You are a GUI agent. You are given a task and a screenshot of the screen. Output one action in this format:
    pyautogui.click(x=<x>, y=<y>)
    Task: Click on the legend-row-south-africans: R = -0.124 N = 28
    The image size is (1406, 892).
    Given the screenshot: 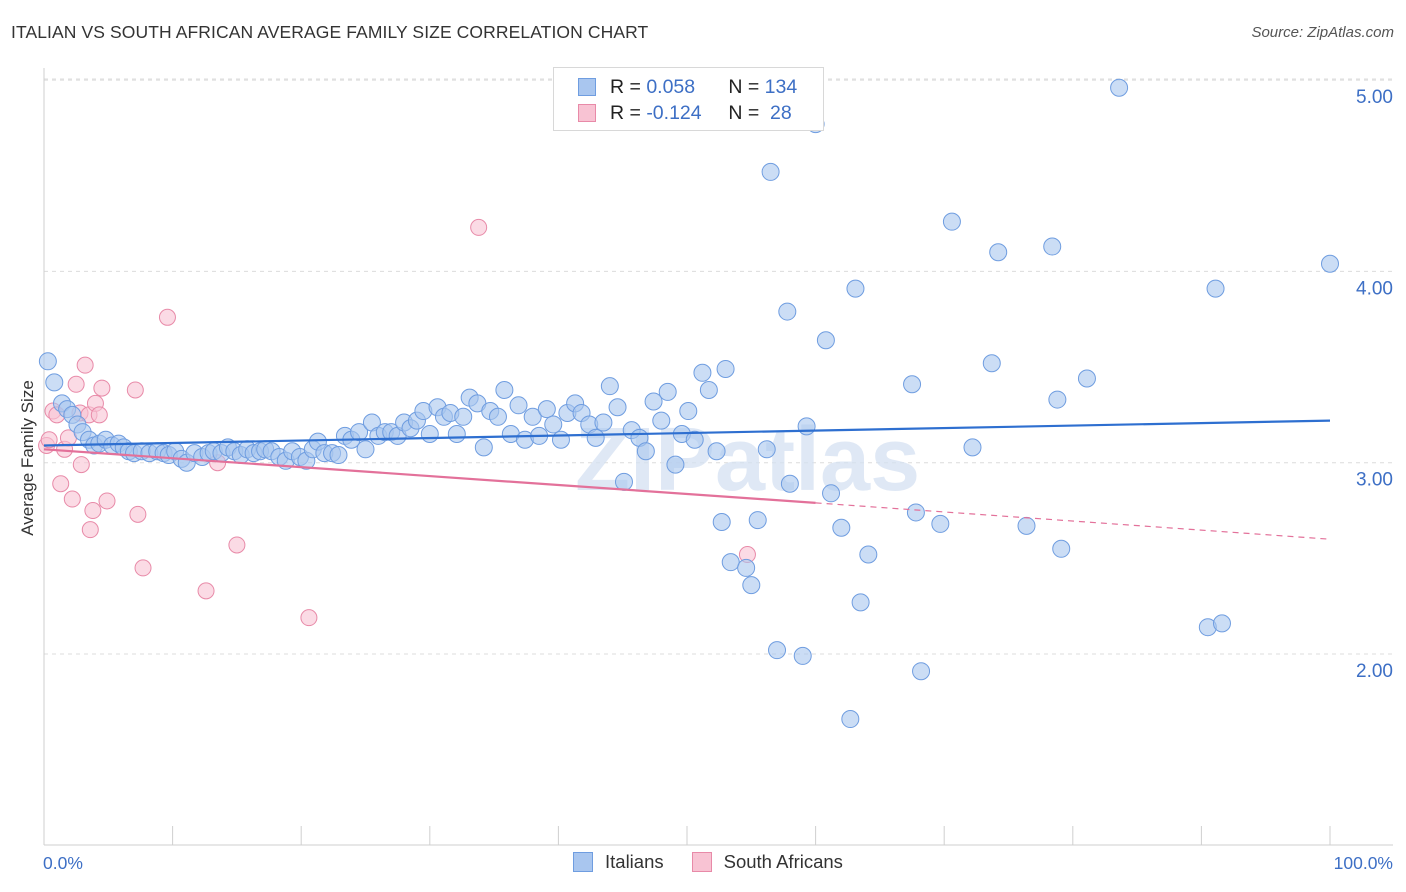 What is the action you would take?
    pyautogui.click(x=685, y=113)
    